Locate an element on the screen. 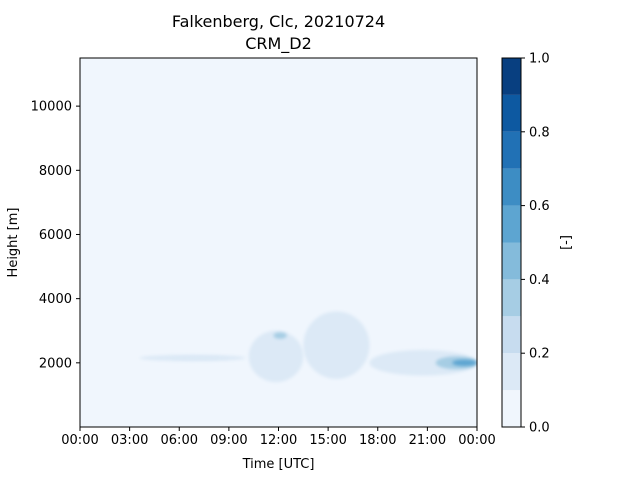 The height and width of the screenshot is (480, 640). y-tick-label: 6000 is located at coordinates (55, 235).